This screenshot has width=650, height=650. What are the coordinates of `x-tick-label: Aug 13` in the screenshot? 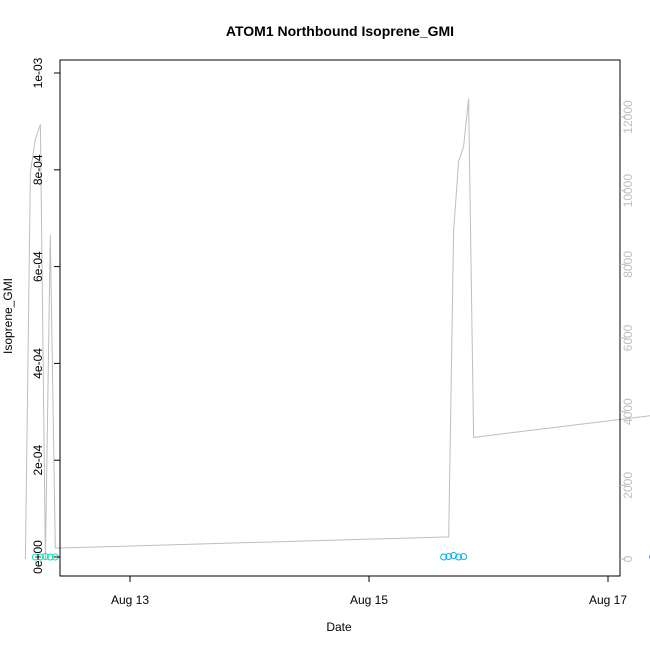 It's located at (130, 600).